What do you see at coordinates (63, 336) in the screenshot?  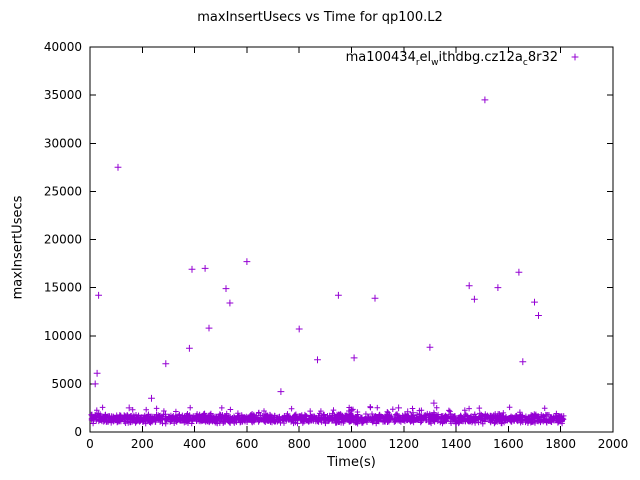 I see `svg-text: 10000` at bounding box center [63, 336].